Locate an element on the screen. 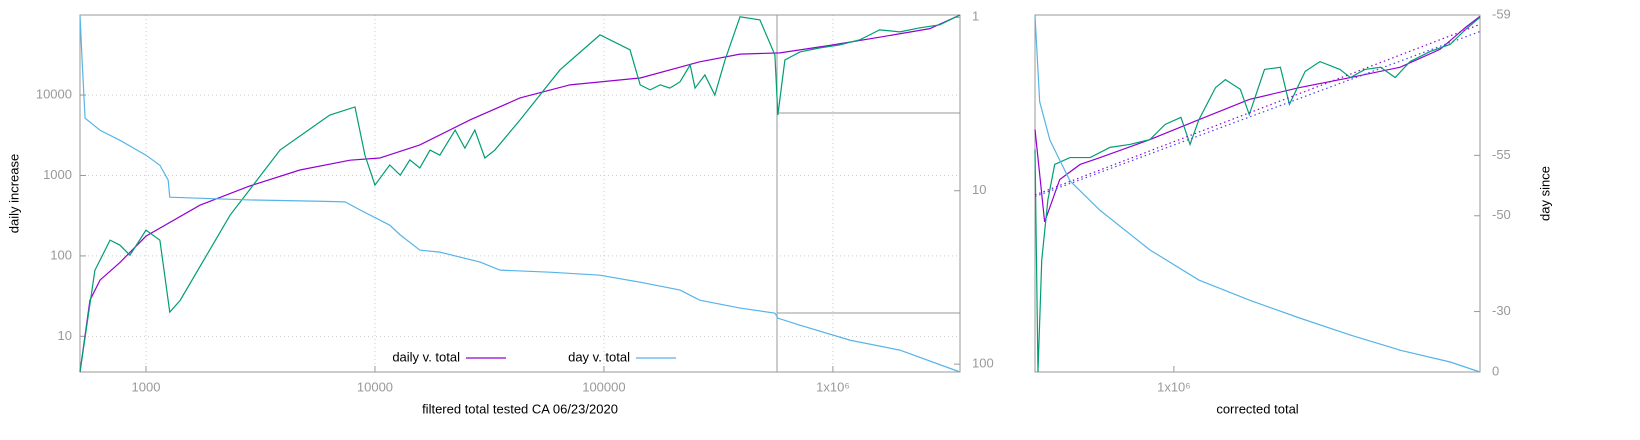 The image size is (1640, 440). y2-tick-label: -59 is located at coordinates (1501, 13).